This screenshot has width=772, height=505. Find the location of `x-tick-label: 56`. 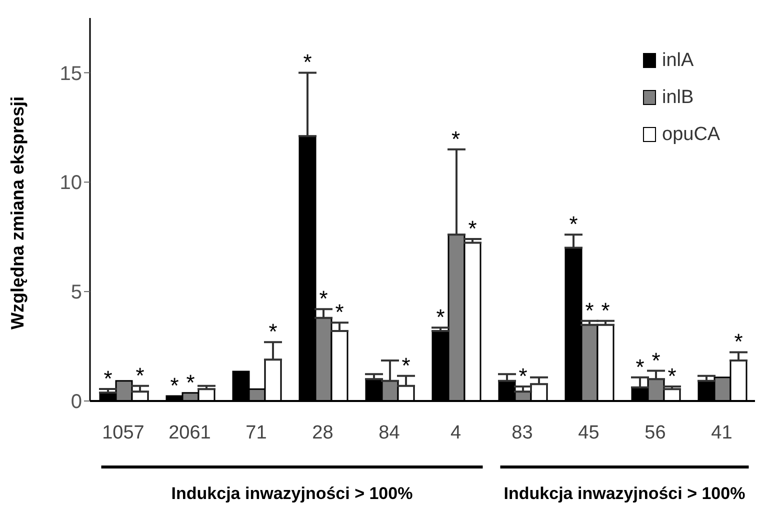

x-tick-label: 56 is located at coordinates (655, 433).